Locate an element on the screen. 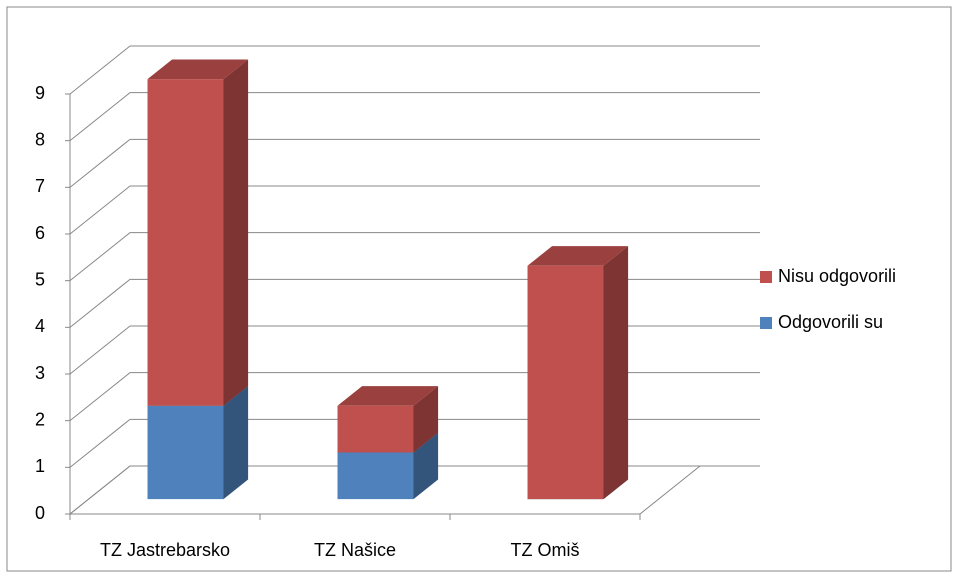 The width and height of the screenshot is (959, 578). legend-label: Odgovorili su is located at coordinates (830, 322).